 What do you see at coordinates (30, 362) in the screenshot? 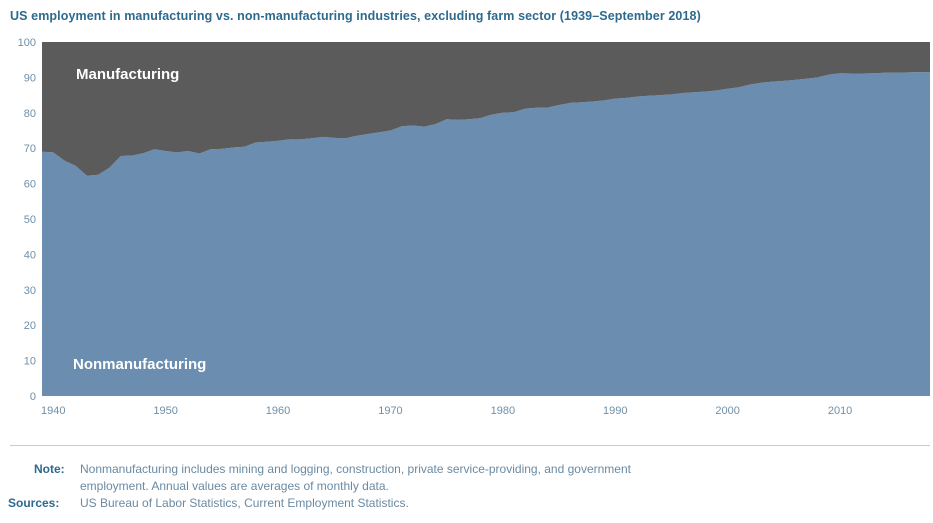
I see `y-tick-label: 10` at bounding box center [30, 362].